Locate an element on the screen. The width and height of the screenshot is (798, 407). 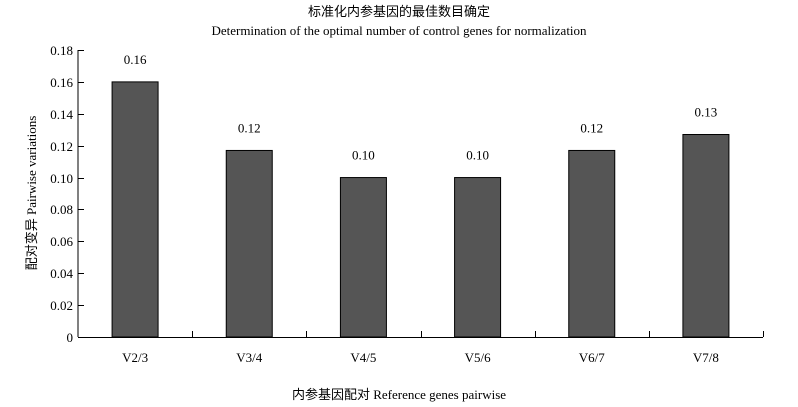
x-tick-label: V7/8 is located at coordinates (706, 357).